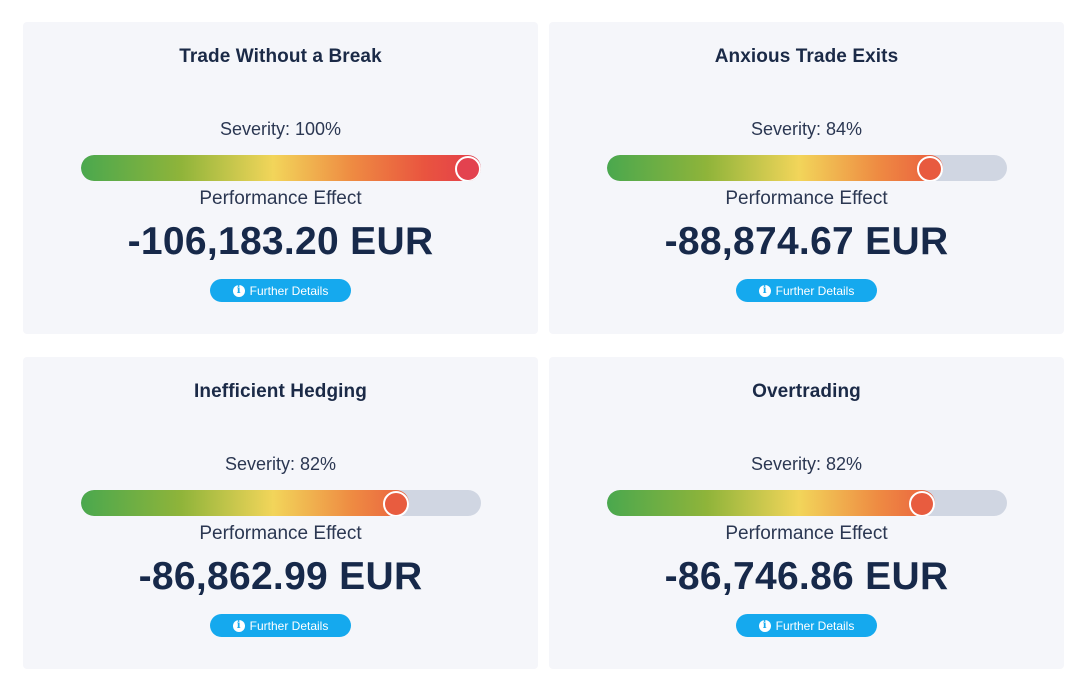 The height and width of the screenshot is (690, 1084). Describe the element at coordinates (280, 241) in the screenshot. I see `performance-effect-value: -106,183.20 EUR` at that location.